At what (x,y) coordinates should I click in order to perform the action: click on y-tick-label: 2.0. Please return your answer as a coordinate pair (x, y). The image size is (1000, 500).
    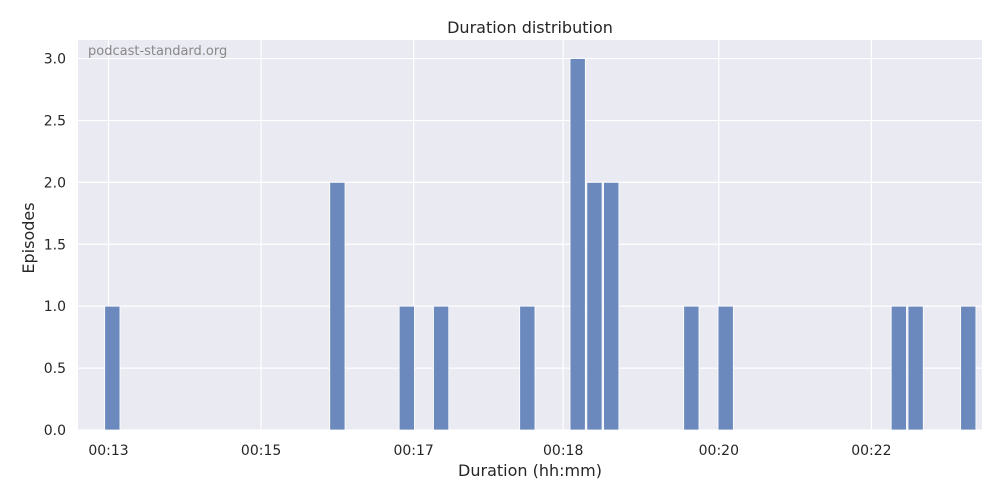
    Looking at the image, I should click on (55, 183).